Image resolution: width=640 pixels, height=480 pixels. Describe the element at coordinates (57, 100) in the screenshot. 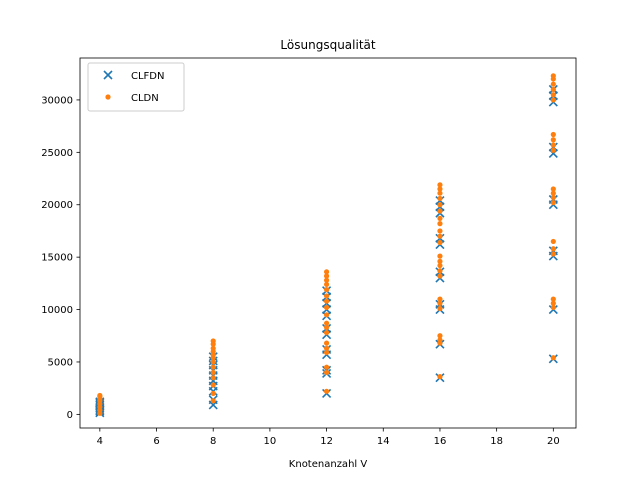

I see `y-tick-label: 30000` at that location.